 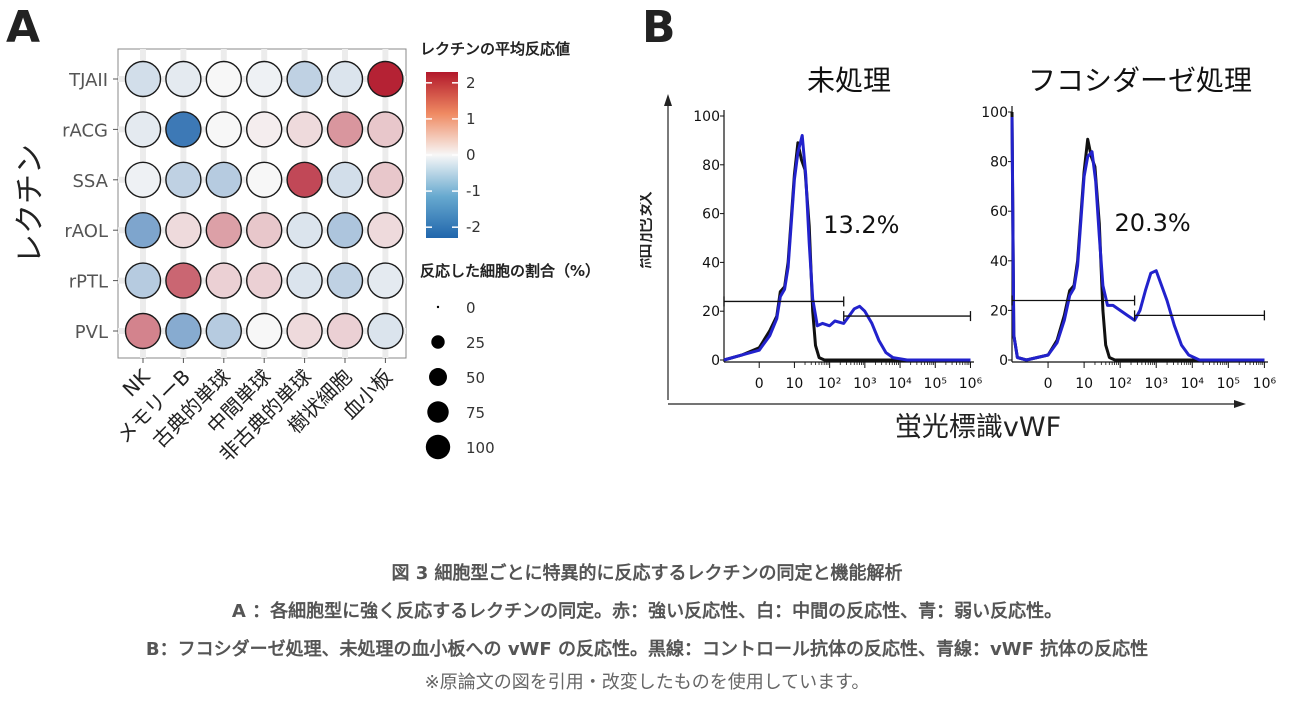 I want to click on outer-x-arrow, so click(x=1240, y=404).